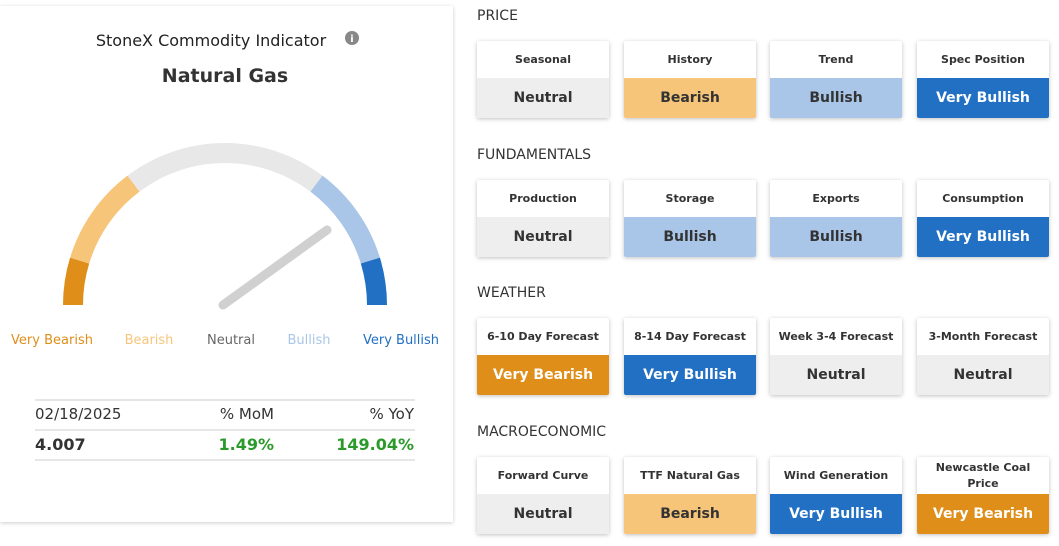 The image size is (1059, 546). What do you see at coordinates (534, 155) in the screenshot?
I see `section-title: FUNDAMENTALS` at bounding box center [534, 155].